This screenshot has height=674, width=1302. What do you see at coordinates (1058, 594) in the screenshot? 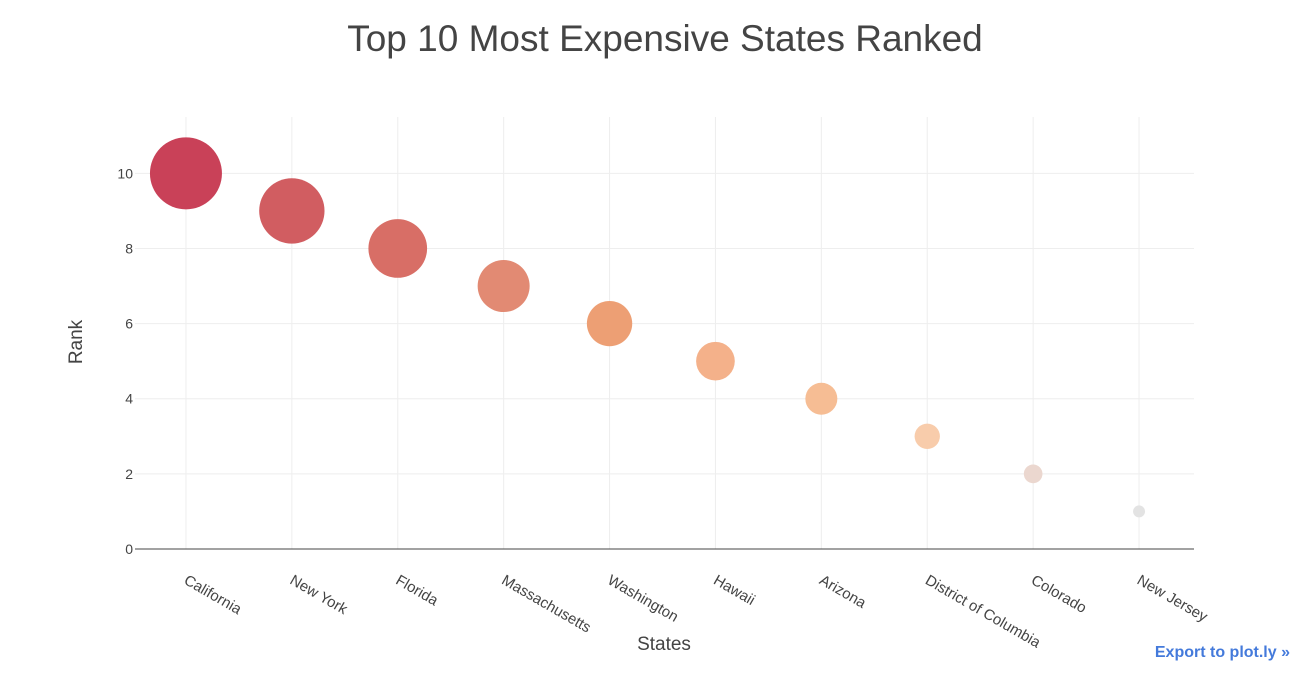
I see `x-tick-label: Colorado` at bounding box center [1058, 594].